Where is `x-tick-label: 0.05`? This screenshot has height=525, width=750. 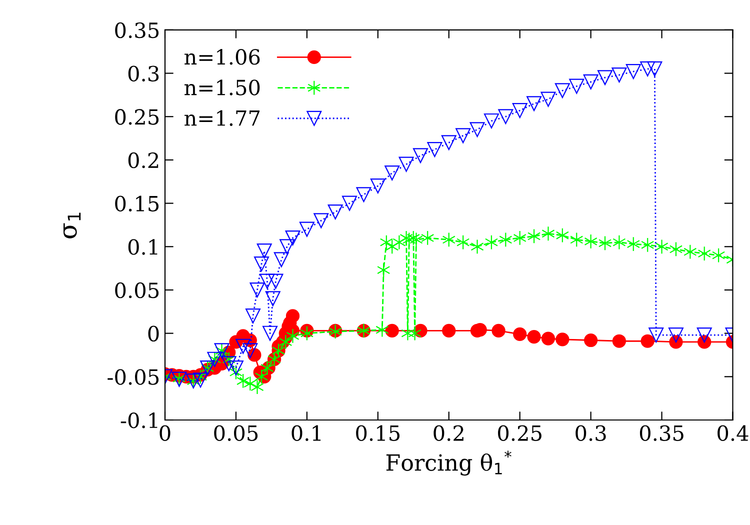 x-tick-label: 0.05 is located at coordinates (236, 433).